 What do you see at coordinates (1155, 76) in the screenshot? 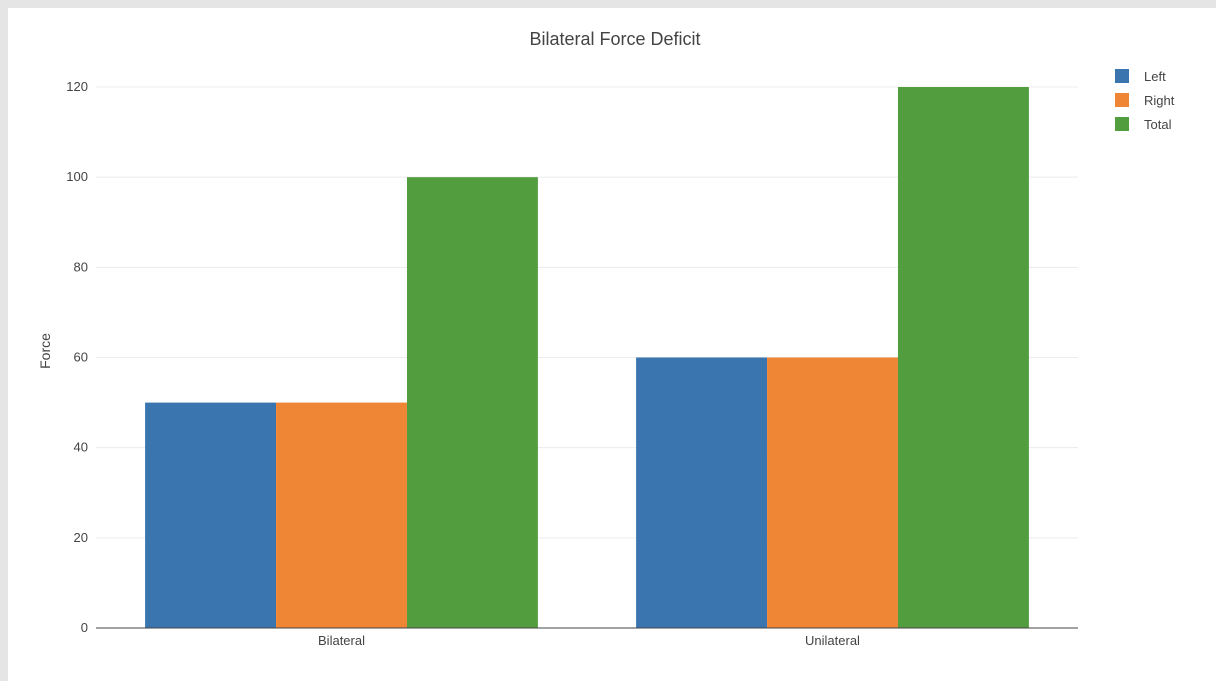
I see `legend-label: Left` at bounding box center [1155, 76].